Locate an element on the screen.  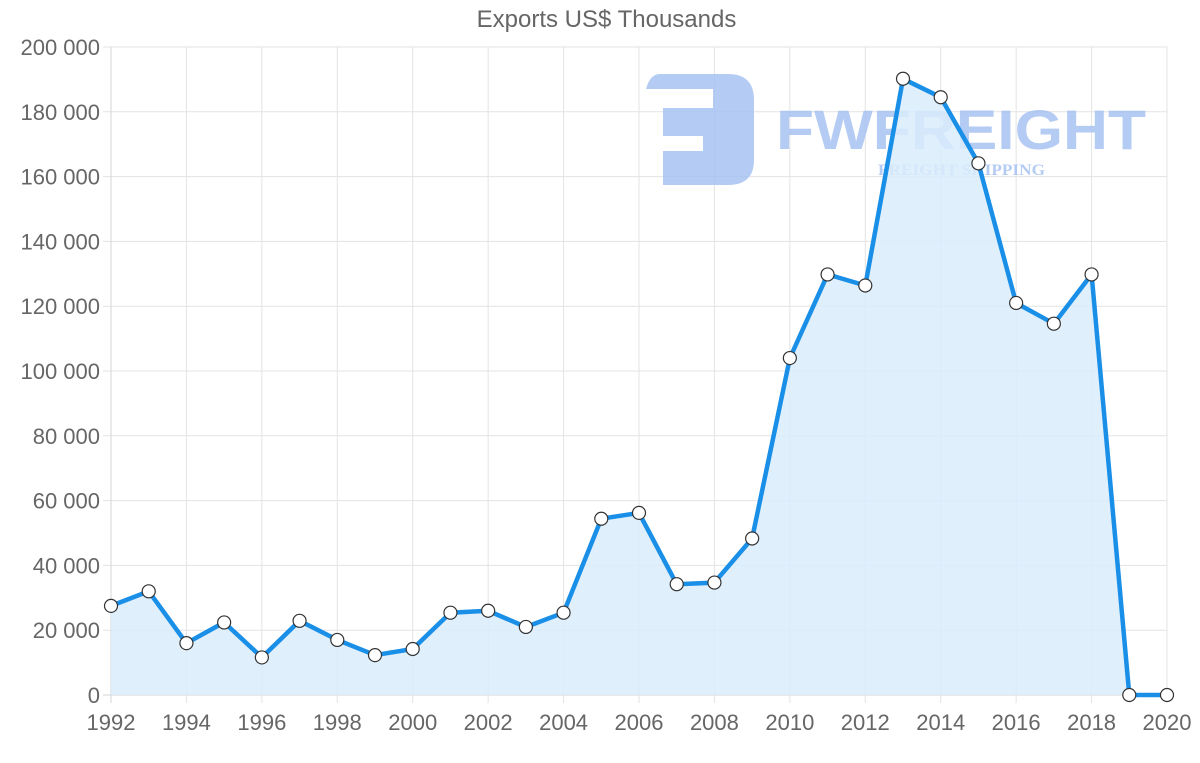
y-tick-label: 60 000 is located at coordinates (66, 501).